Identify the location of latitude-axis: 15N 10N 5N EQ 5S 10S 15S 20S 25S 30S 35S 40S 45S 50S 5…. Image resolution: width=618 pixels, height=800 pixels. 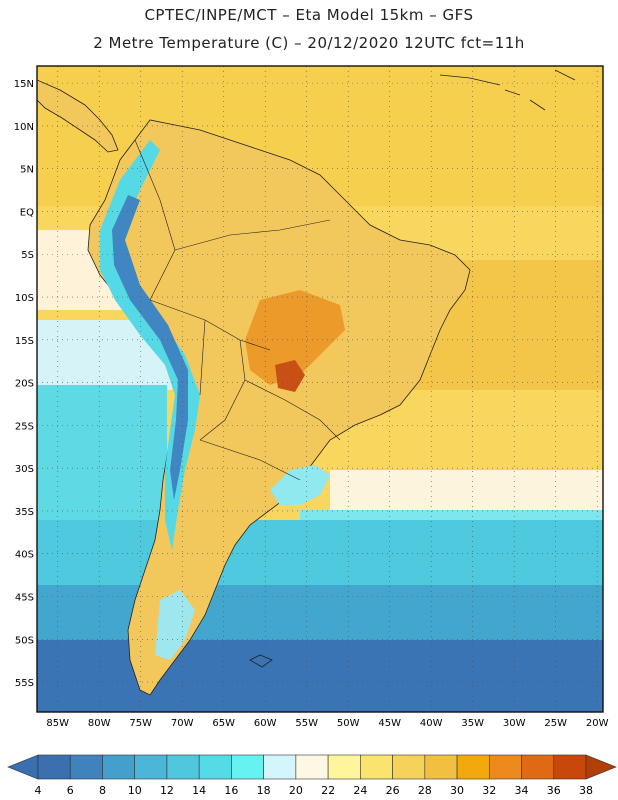
(24, 384).